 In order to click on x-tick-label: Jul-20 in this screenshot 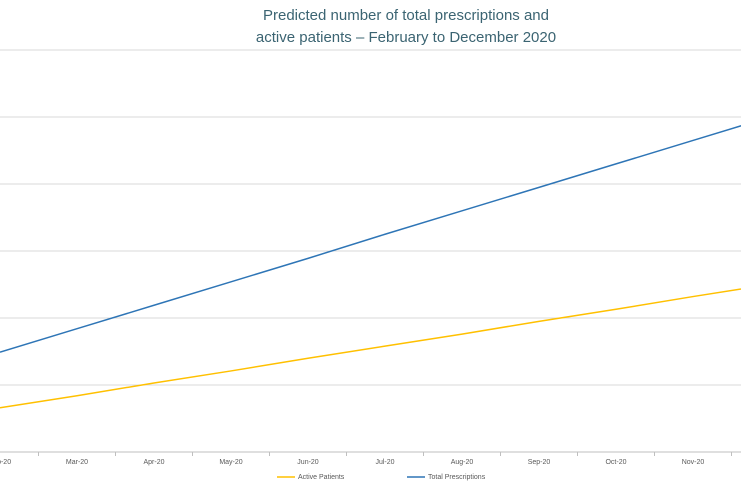, I will do `click(384, 462)`.